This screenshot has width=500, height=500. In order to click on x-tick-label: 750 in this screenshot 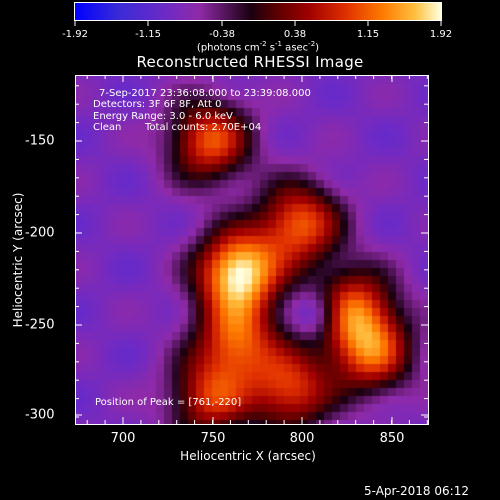, I will do `click(213, 438)`.